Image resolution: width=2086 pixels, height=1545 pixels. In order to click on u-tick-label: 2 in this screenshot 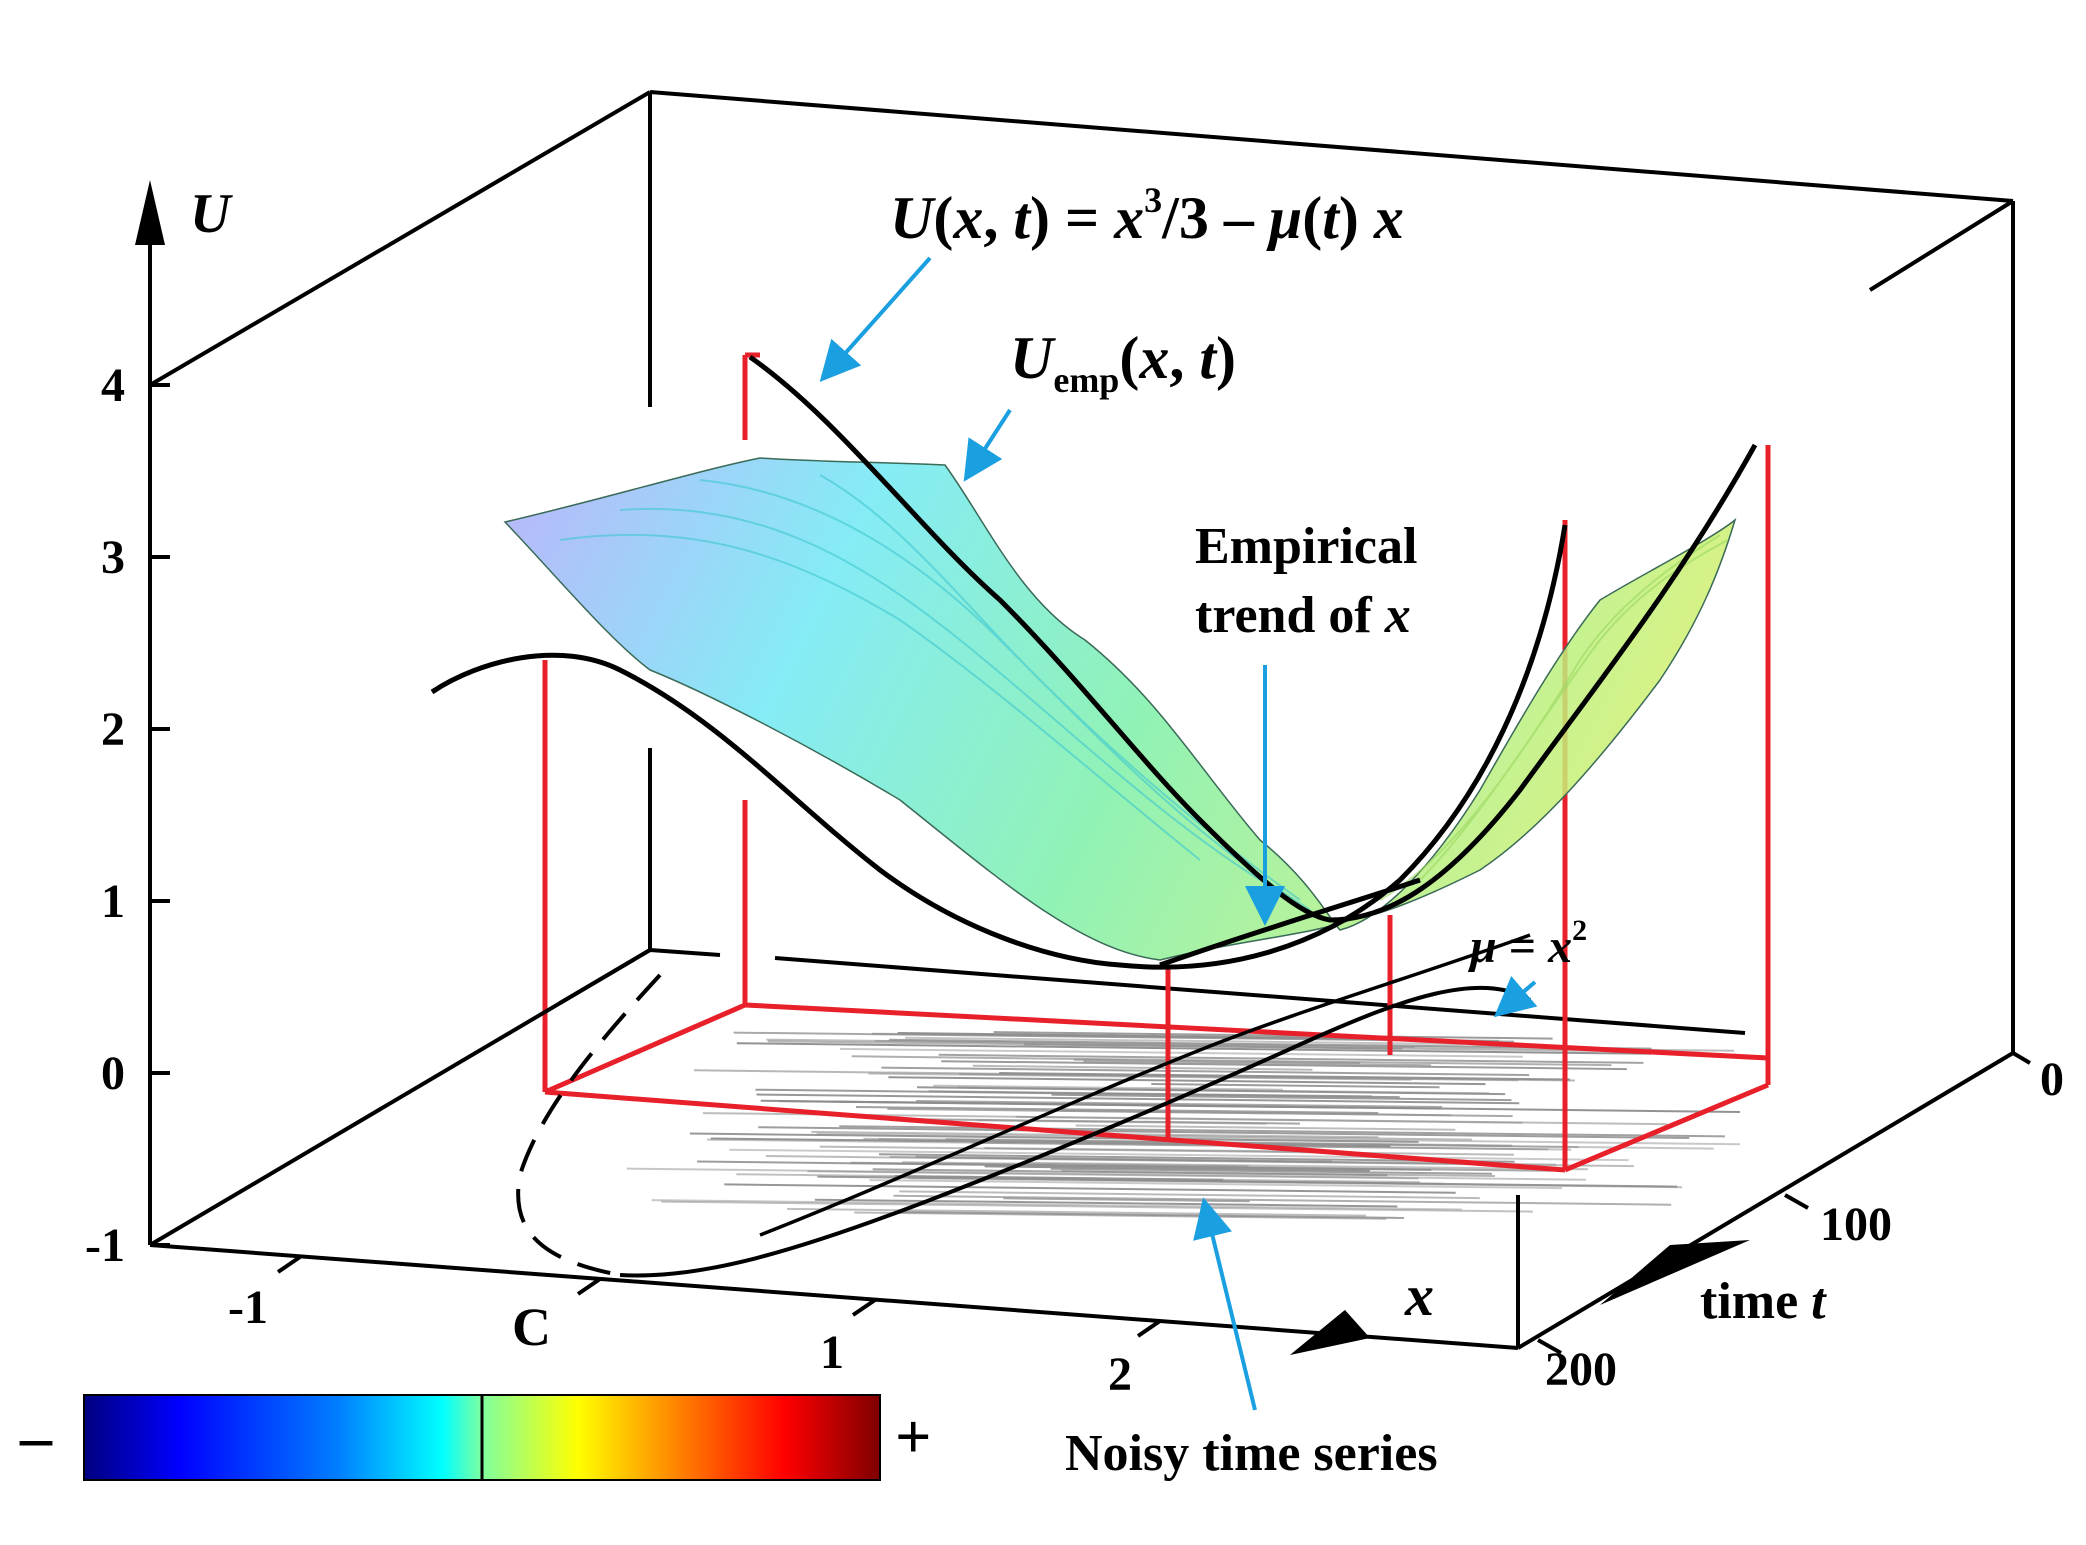, I will do `click(113, 729)`.